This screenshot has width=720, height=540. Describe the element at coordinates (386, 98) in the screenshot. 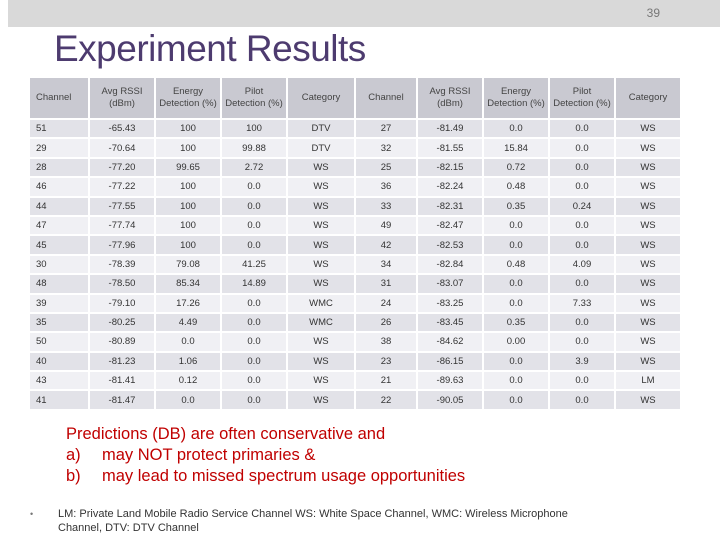

I see `column-header: Channel` at that location.